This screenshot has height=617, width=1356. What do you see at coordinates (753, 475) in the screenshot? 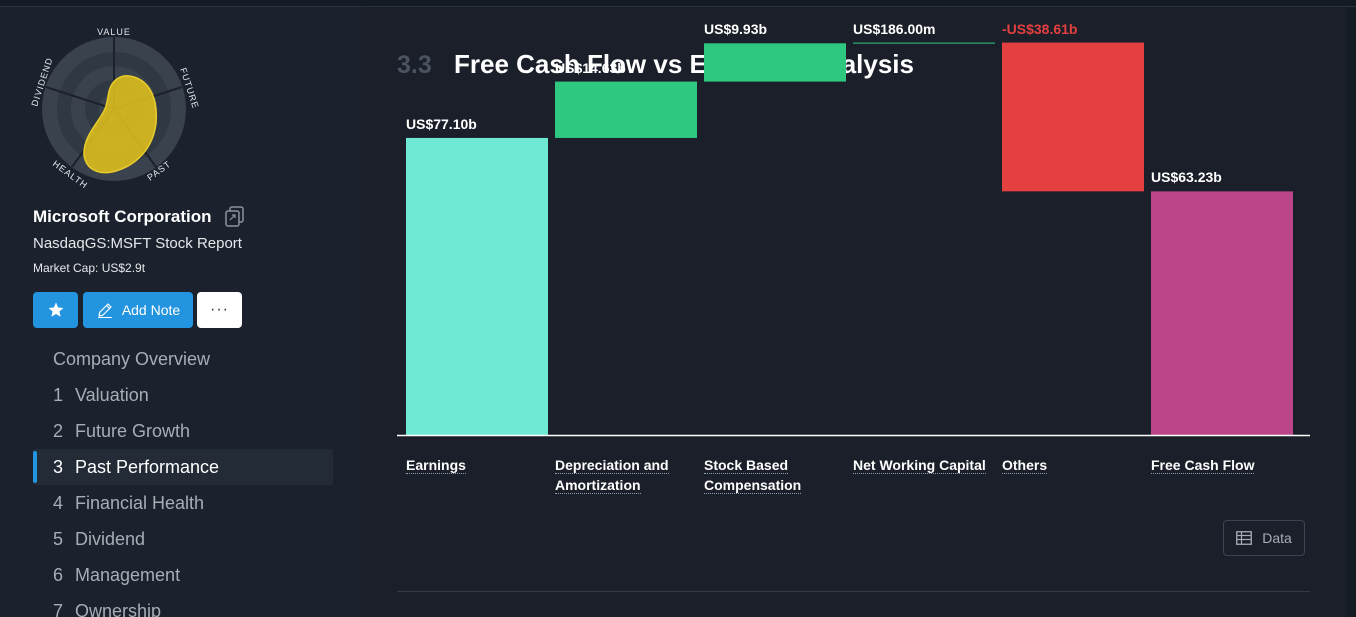
I see `category-label-text: Stock Based Compensation` at bounding box center [753, 475].